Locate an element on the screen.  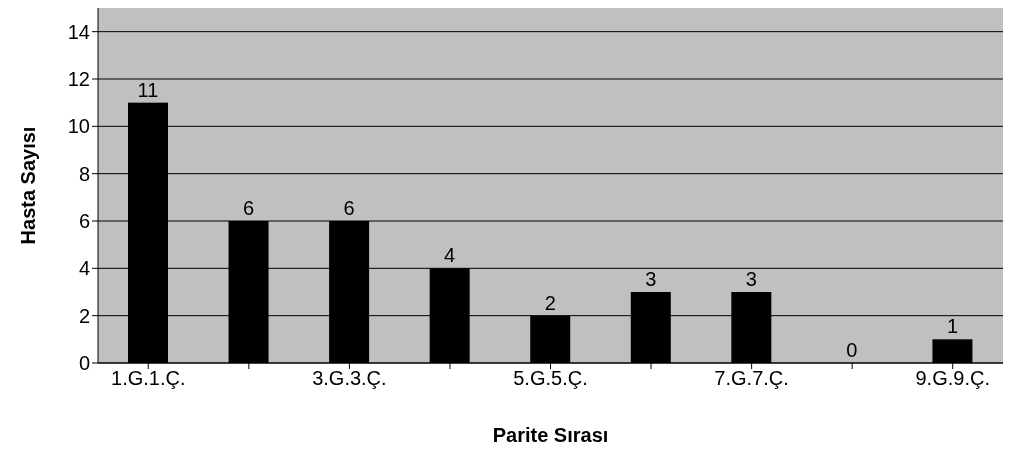
y-tick-label: 12 is located at coordinates (78, 79).